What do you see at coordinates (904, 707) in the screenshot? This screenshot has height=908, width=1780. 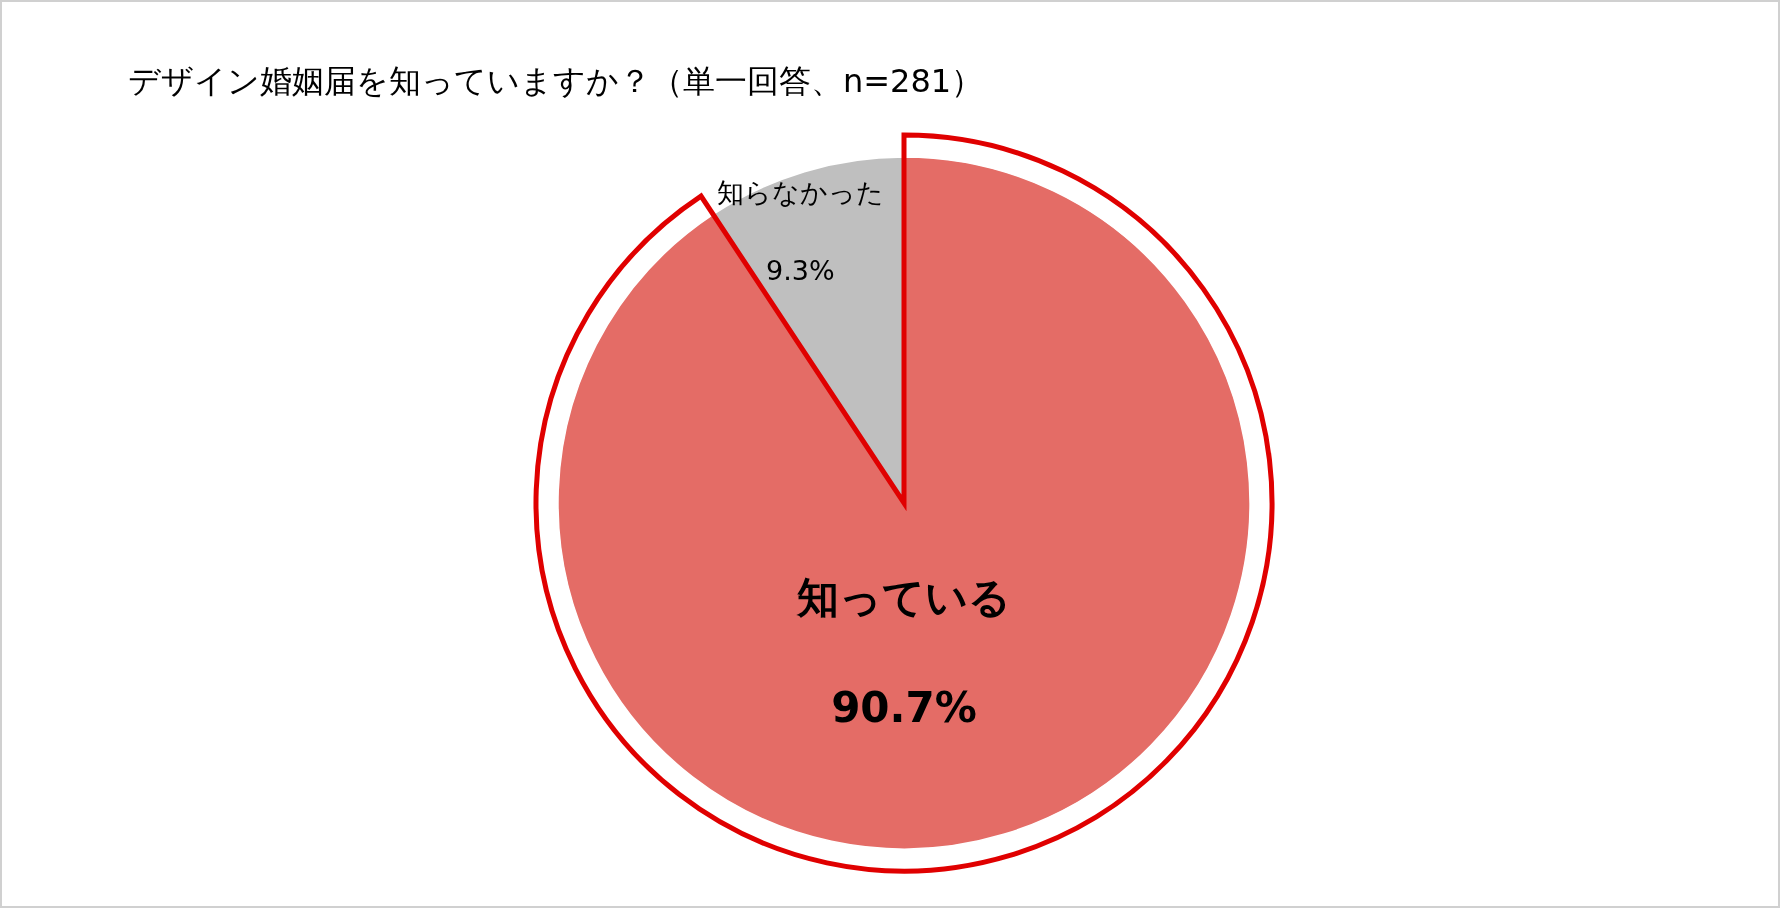 I see `data-label: 90.7%` at bounding box center [904, 707].